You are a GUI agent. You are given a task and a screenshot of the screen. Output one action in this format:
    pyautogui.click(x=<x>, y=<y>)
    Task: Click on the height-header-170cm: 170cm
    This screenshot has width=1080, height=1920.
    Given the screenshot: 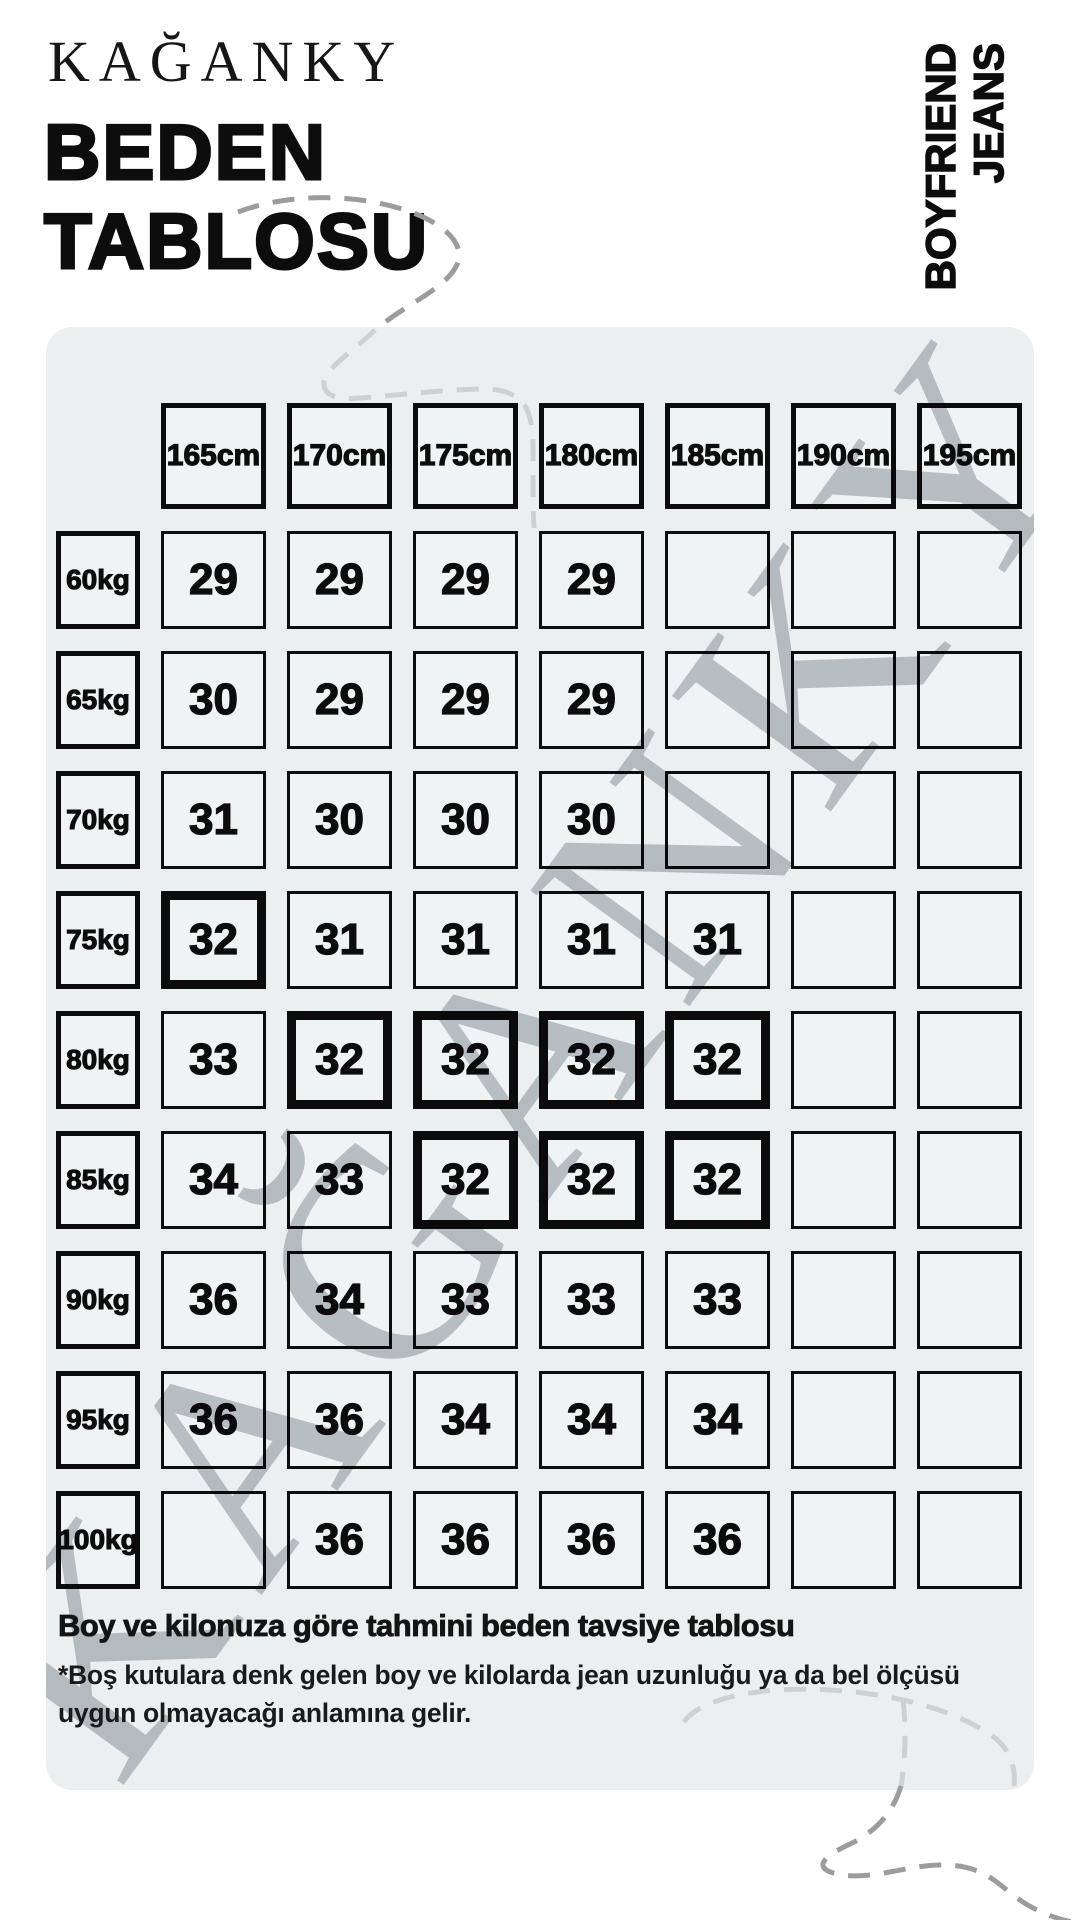 What is the action you would take?
    pyautogui.click(x=339, y=456)
    